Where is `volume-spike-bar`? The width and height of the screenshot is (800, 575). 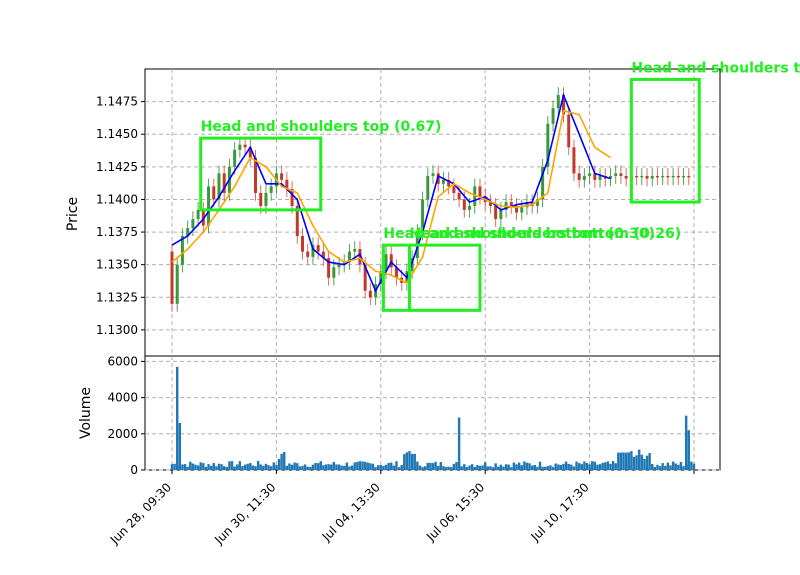
volume-spike-bar is located at coordinates (686, 442).